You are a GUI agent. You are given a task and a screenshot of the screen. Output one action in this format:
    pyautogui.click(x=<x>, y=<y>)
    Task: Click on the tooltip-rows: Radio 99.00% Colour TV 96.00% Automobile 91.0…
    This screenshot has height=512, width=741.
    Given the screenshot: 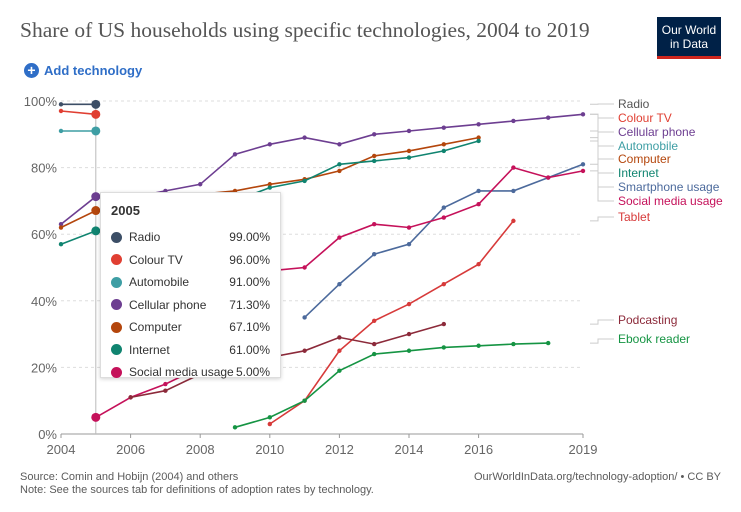 What is the action you would take?
    pyautogui.click(x=190, y=305)
    